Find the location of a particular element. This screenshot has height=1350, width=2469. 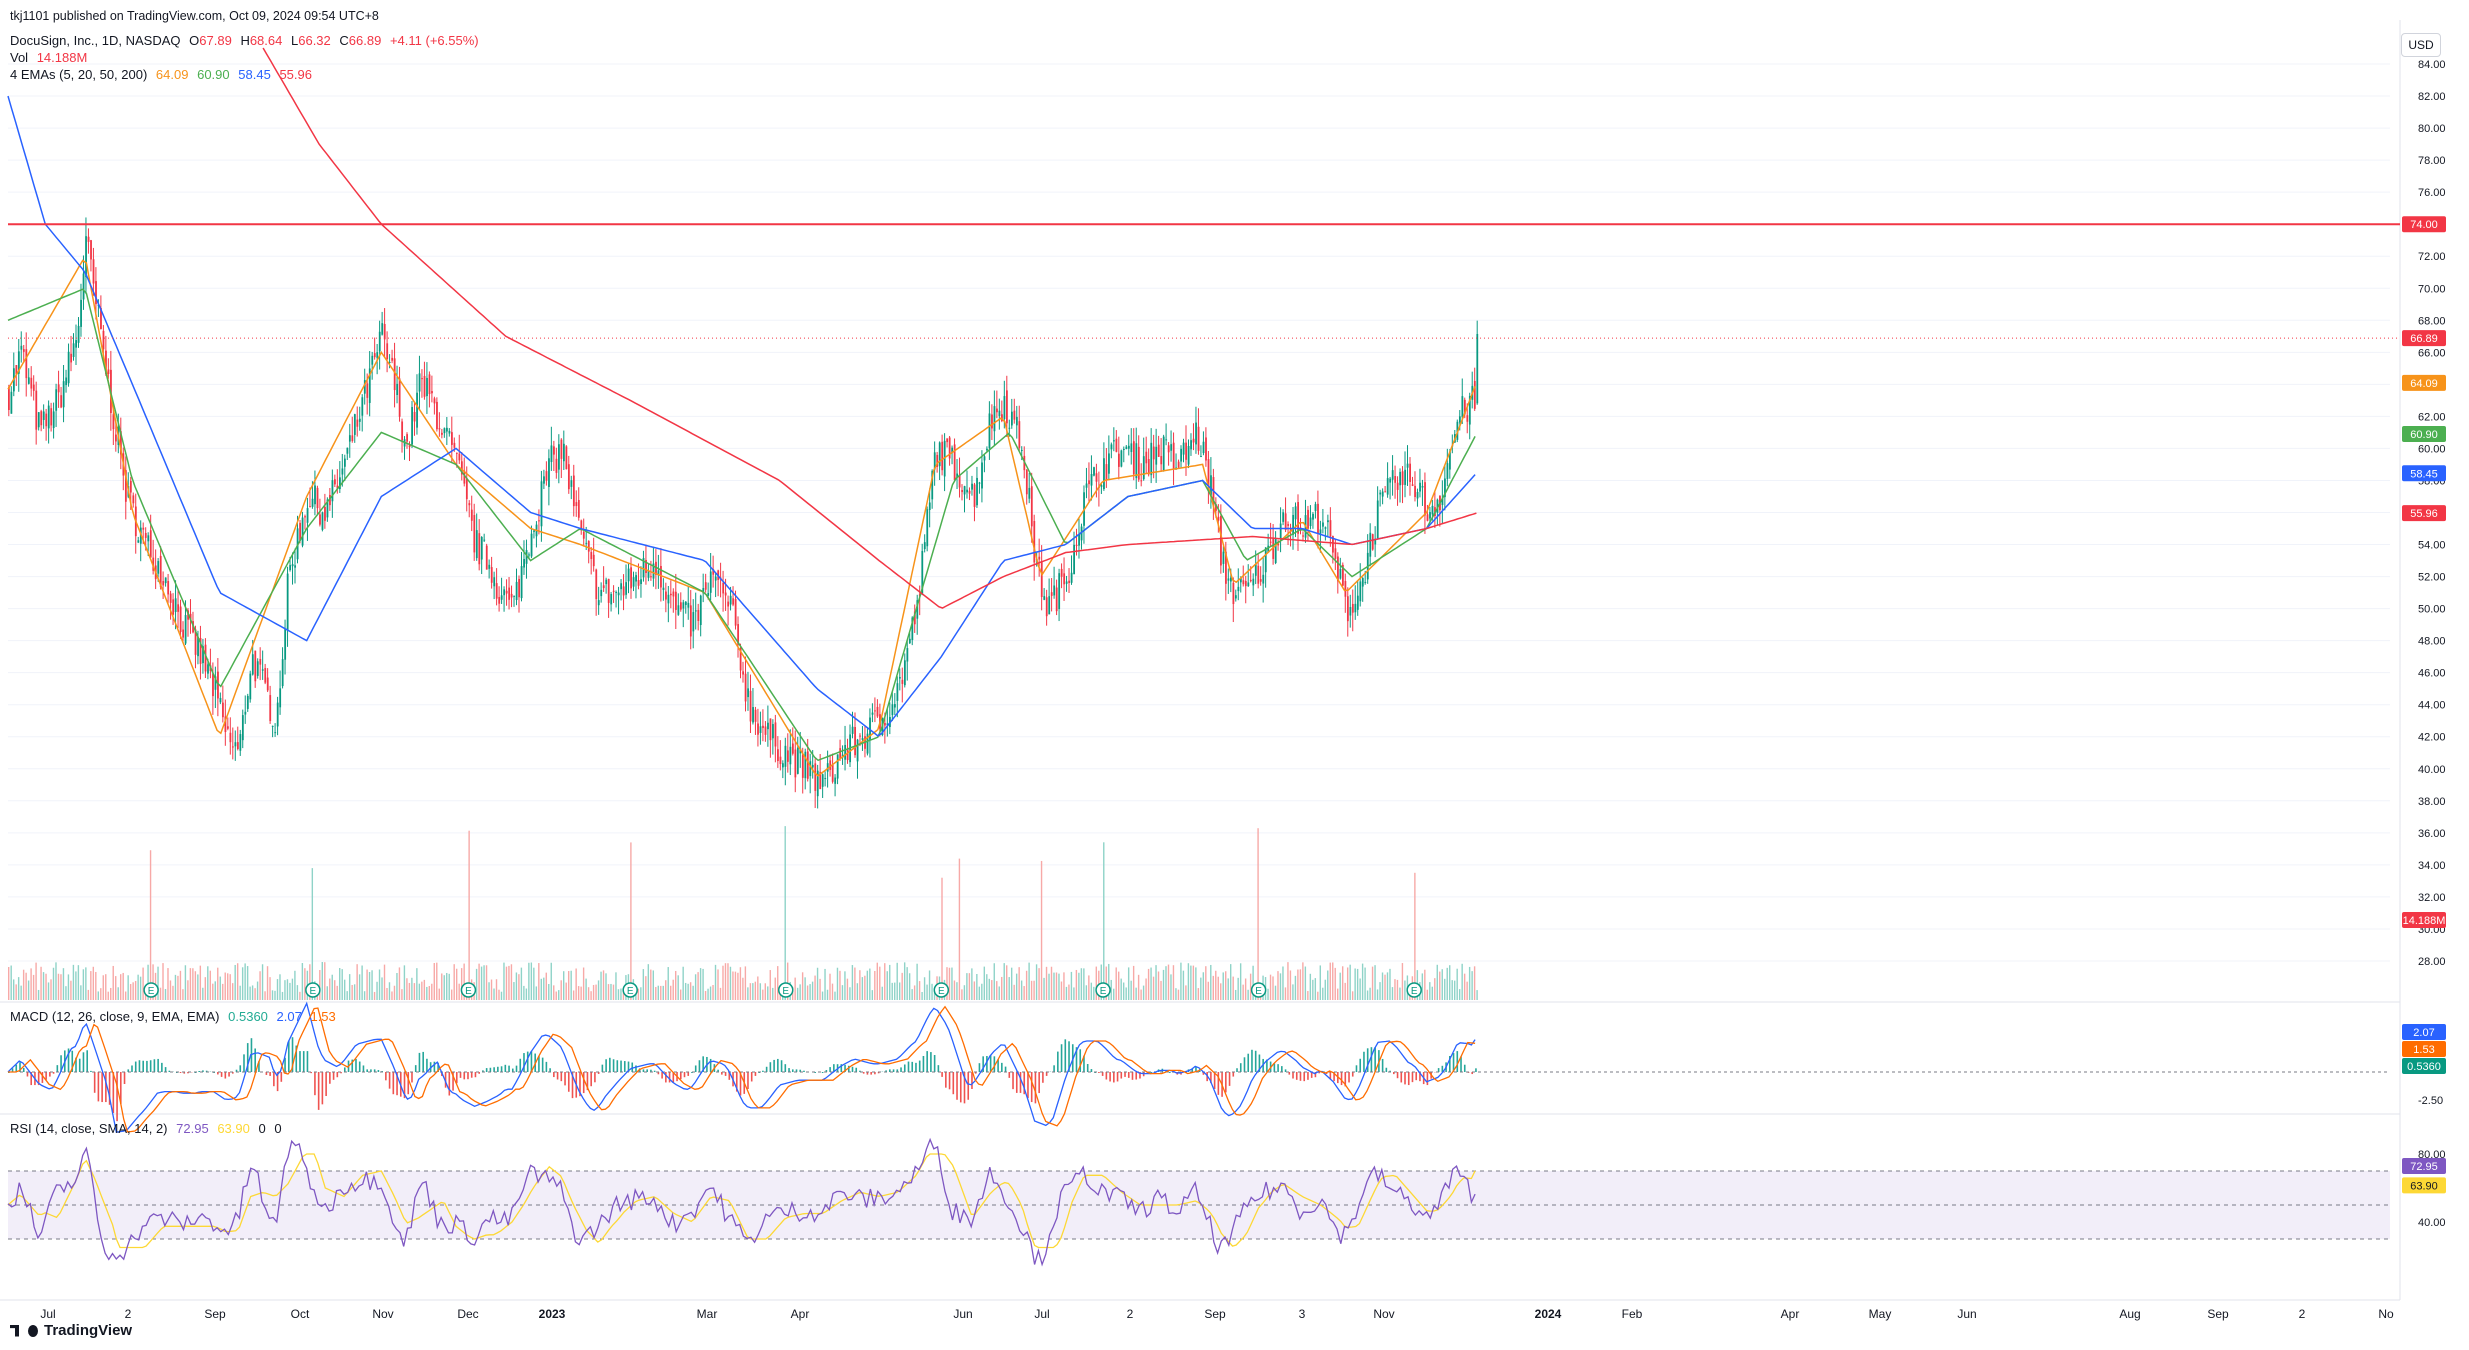

earnings-circle is located at coordinates (1103, 990).